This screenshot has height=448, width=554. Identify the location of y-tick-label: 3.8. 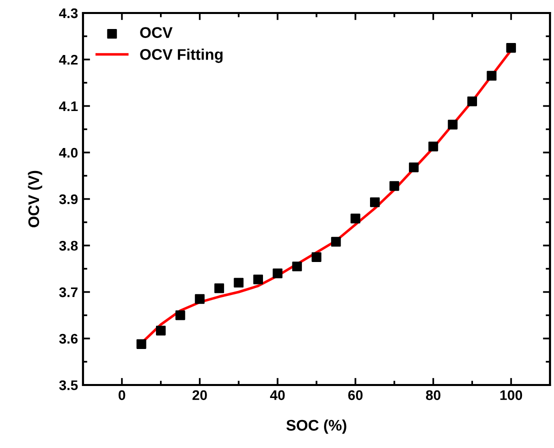
(68, 245).